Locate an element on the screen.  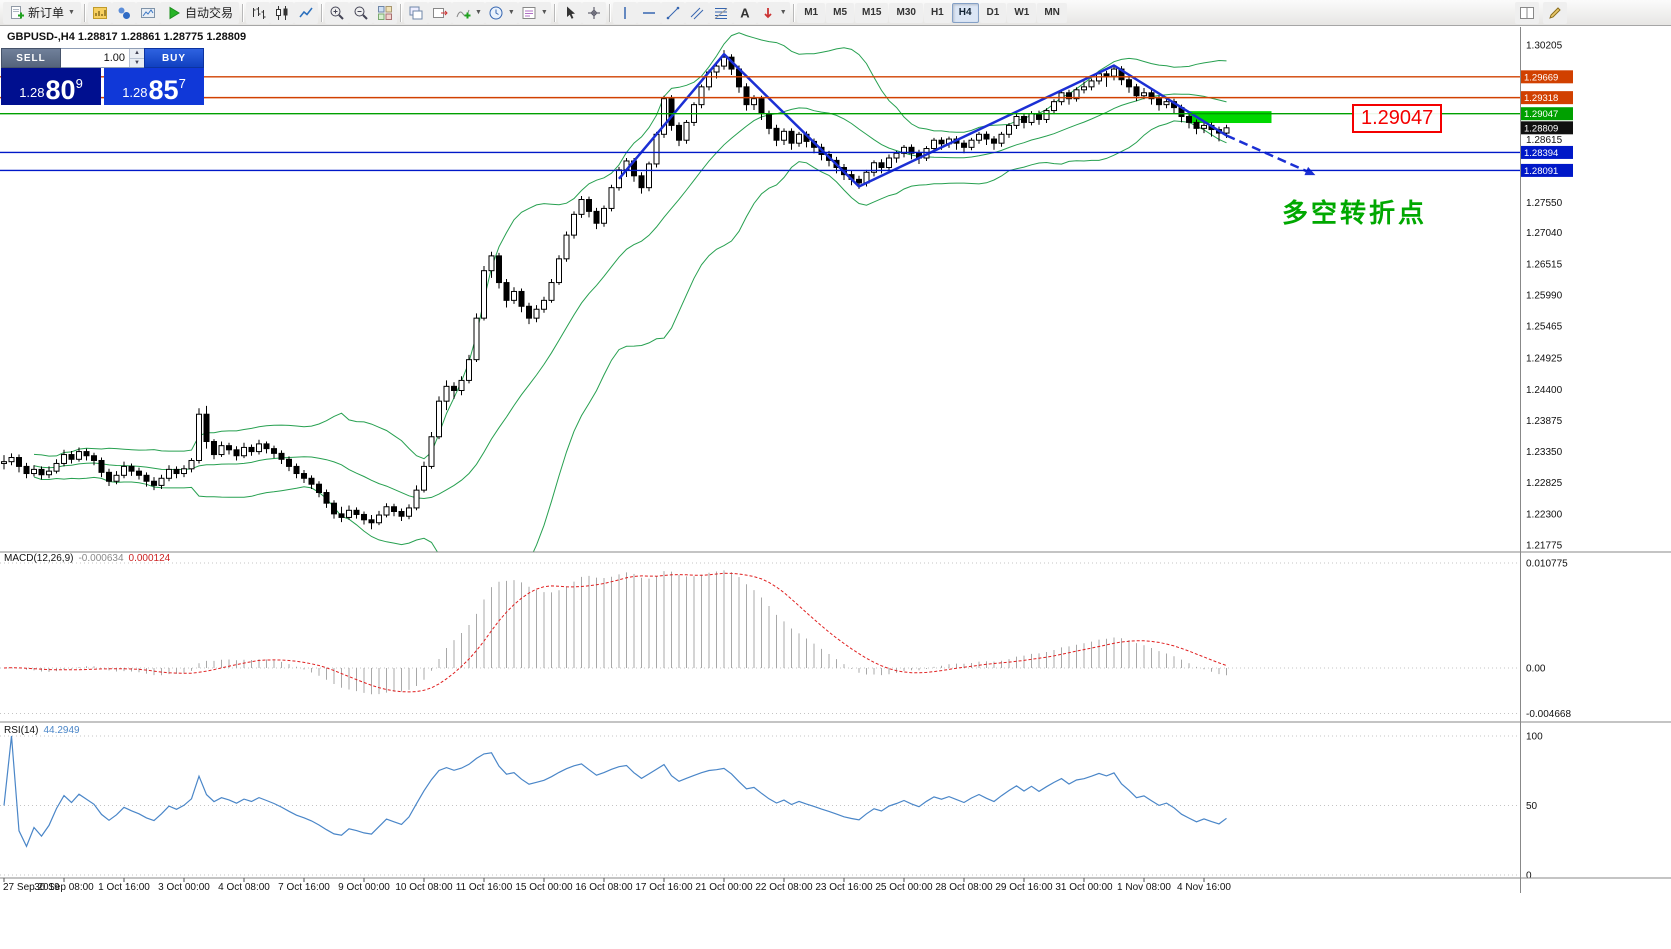
chart-properties-button is located at coordinates (1555, 13).